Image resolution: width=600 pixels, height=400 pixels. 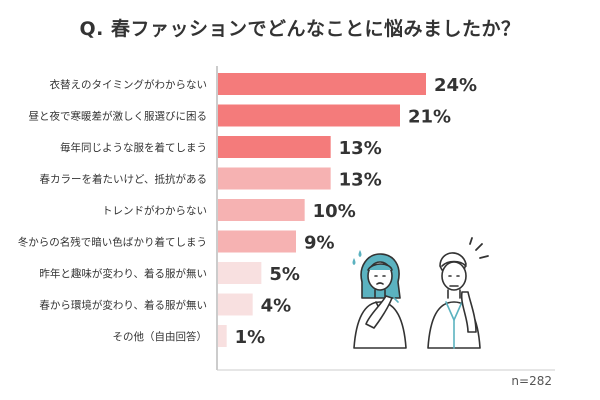 What do you see at coordinates (276, 306) in the screenshot?
I see `value-label: 4%` at bounding box center [276, 306].